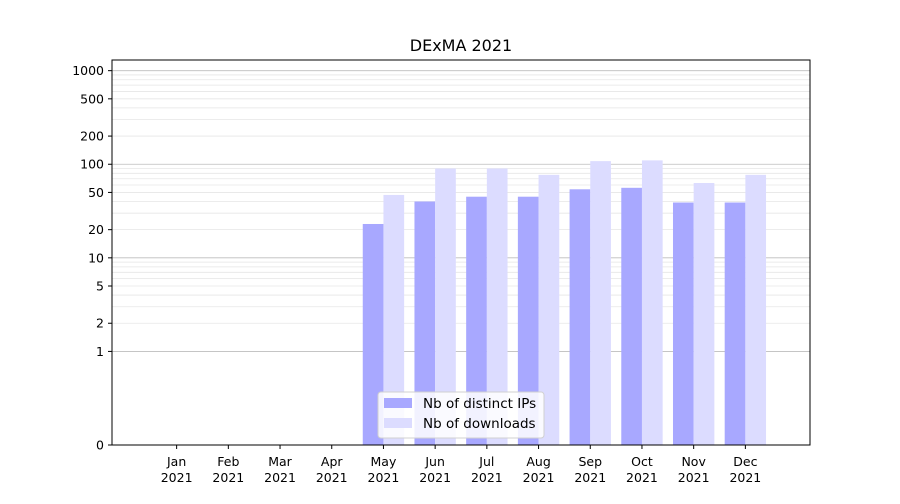 The image size is (900, 504). Describe the element at coordinates (445, 306) in the screenshot. I see `bar-downloads-jun` at that location.